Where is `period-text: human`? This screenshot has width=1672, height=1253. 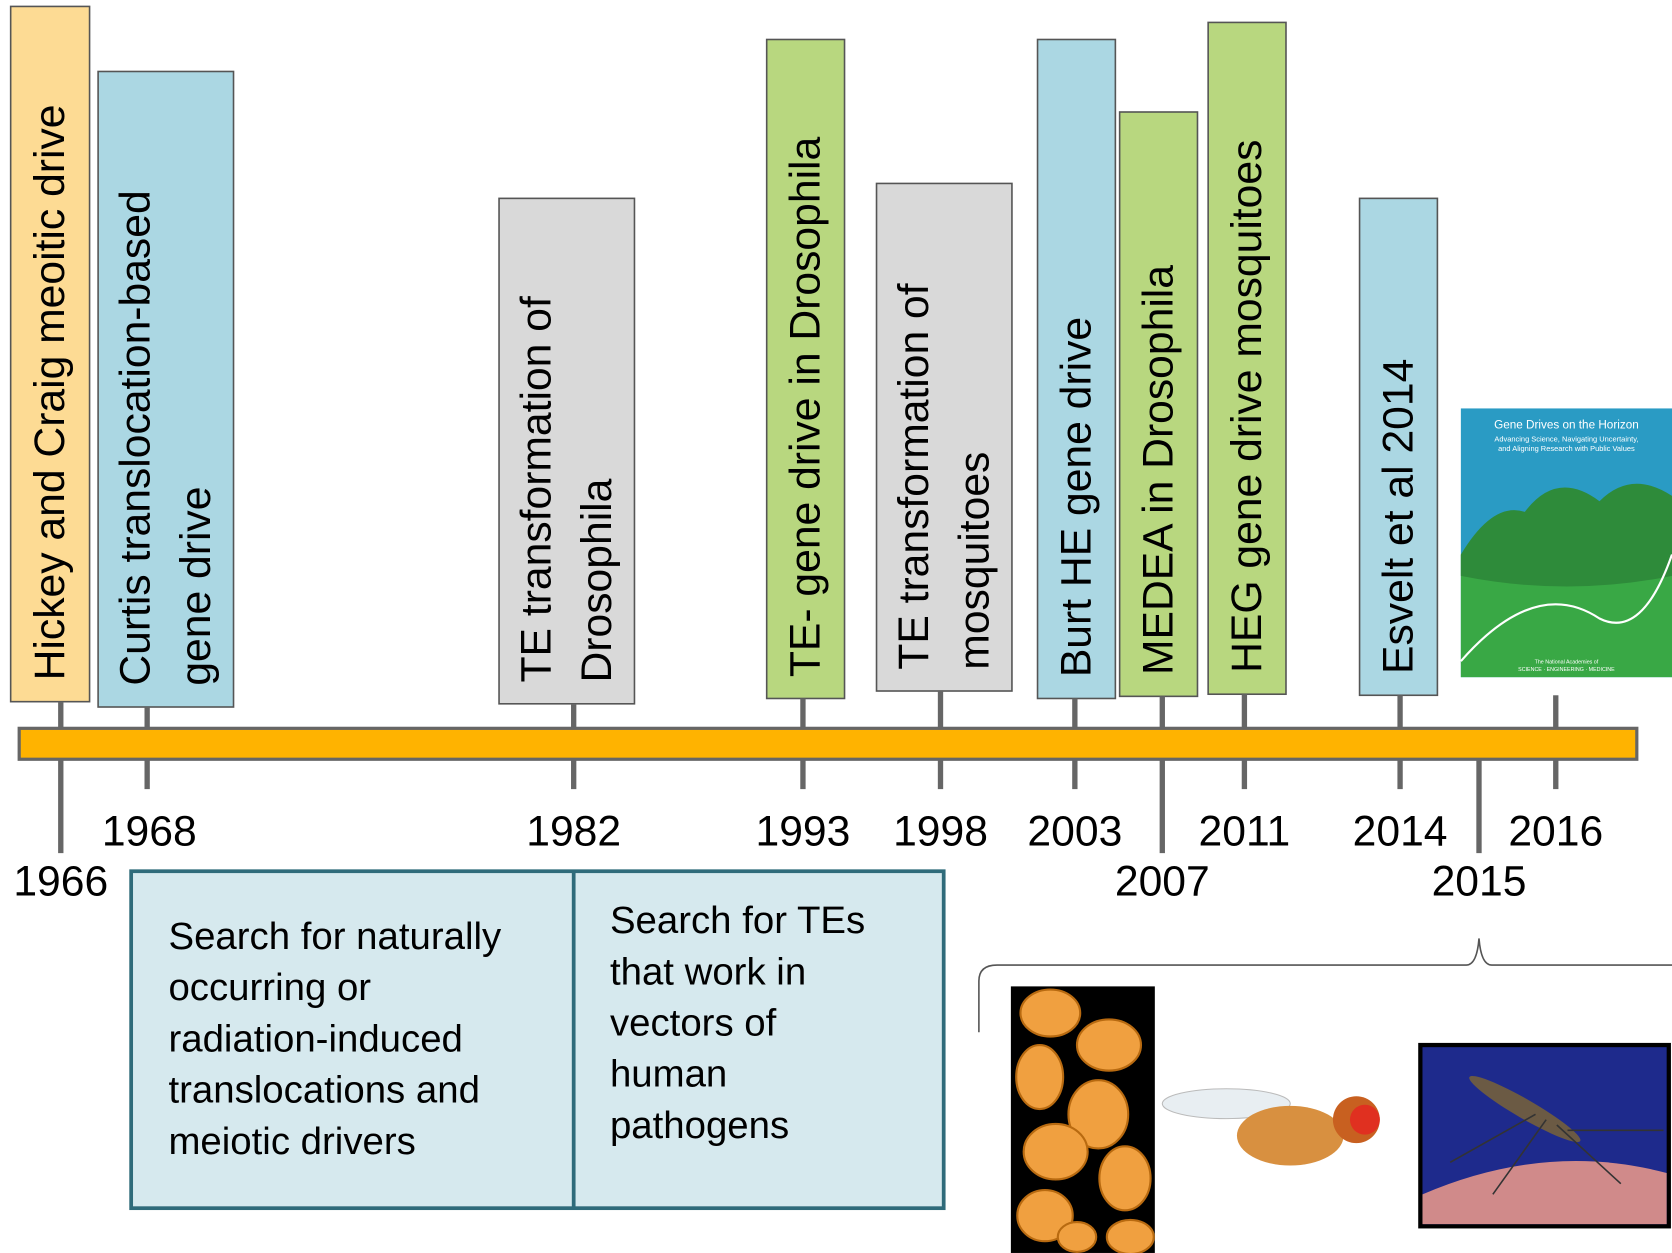
period-text: human is located at coordinates (668, 1074).